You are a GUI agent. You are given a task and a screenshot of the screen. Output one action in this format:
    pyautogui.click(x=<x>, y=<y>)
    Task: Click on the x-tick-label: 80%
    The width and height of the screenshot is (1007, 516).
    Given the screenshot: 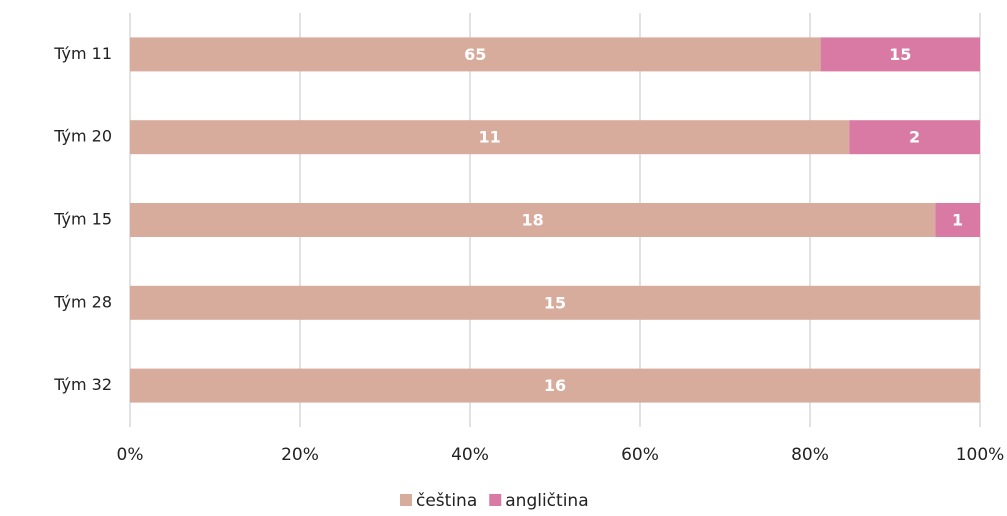 What is the action you would take?
    pyautogui.click(x=810, y=455)
    